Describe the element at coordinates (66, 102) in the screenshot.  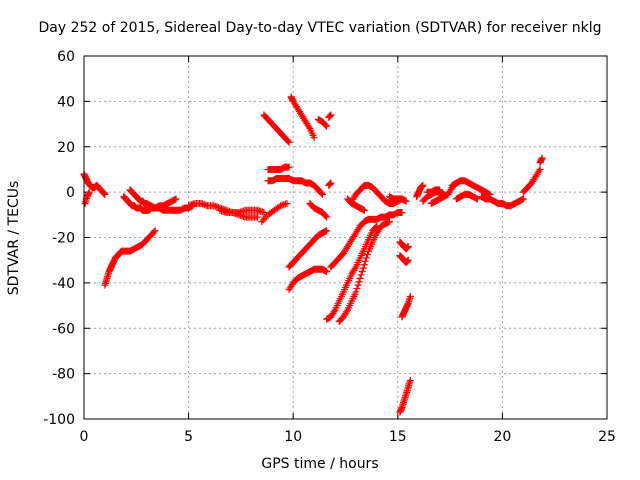
I see `y-tick-label: 40` at that location.